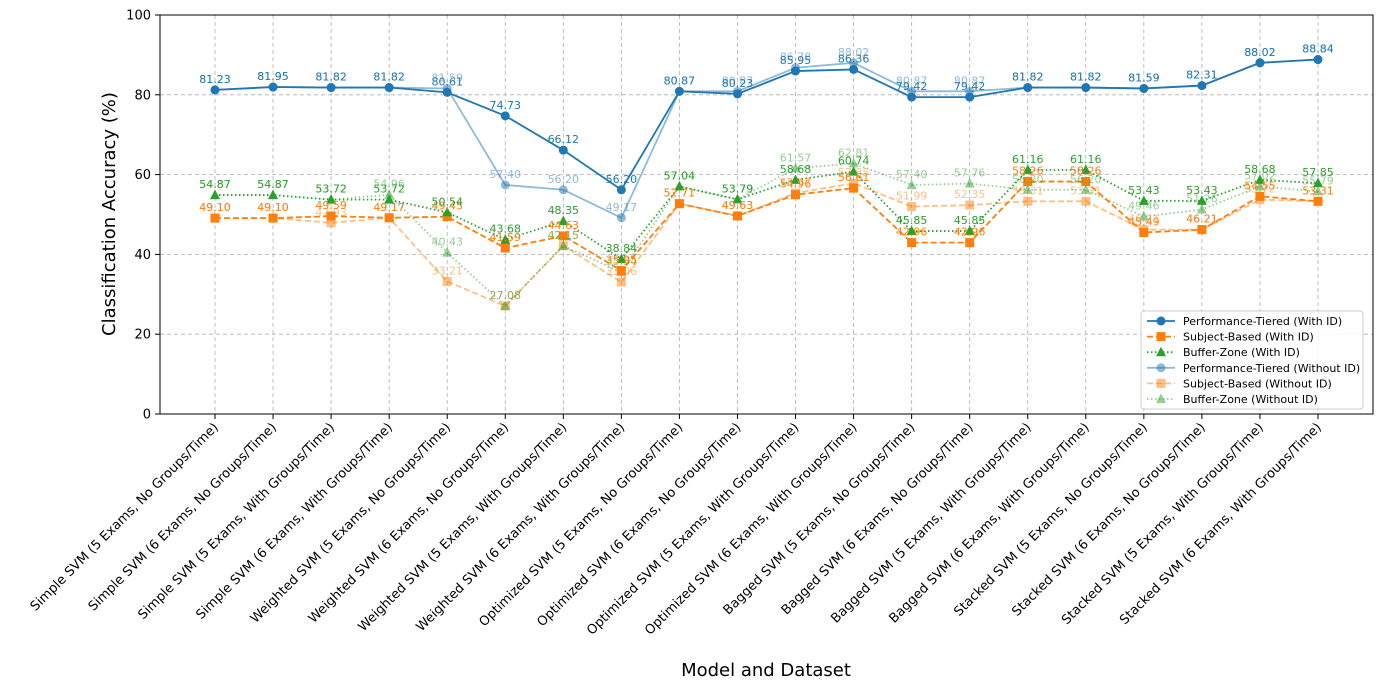 This screenshot has width=1382, height=690. Describe the element at coordinates (622, 248) in the screenshot. I see `data-label: 38.84` at that location.